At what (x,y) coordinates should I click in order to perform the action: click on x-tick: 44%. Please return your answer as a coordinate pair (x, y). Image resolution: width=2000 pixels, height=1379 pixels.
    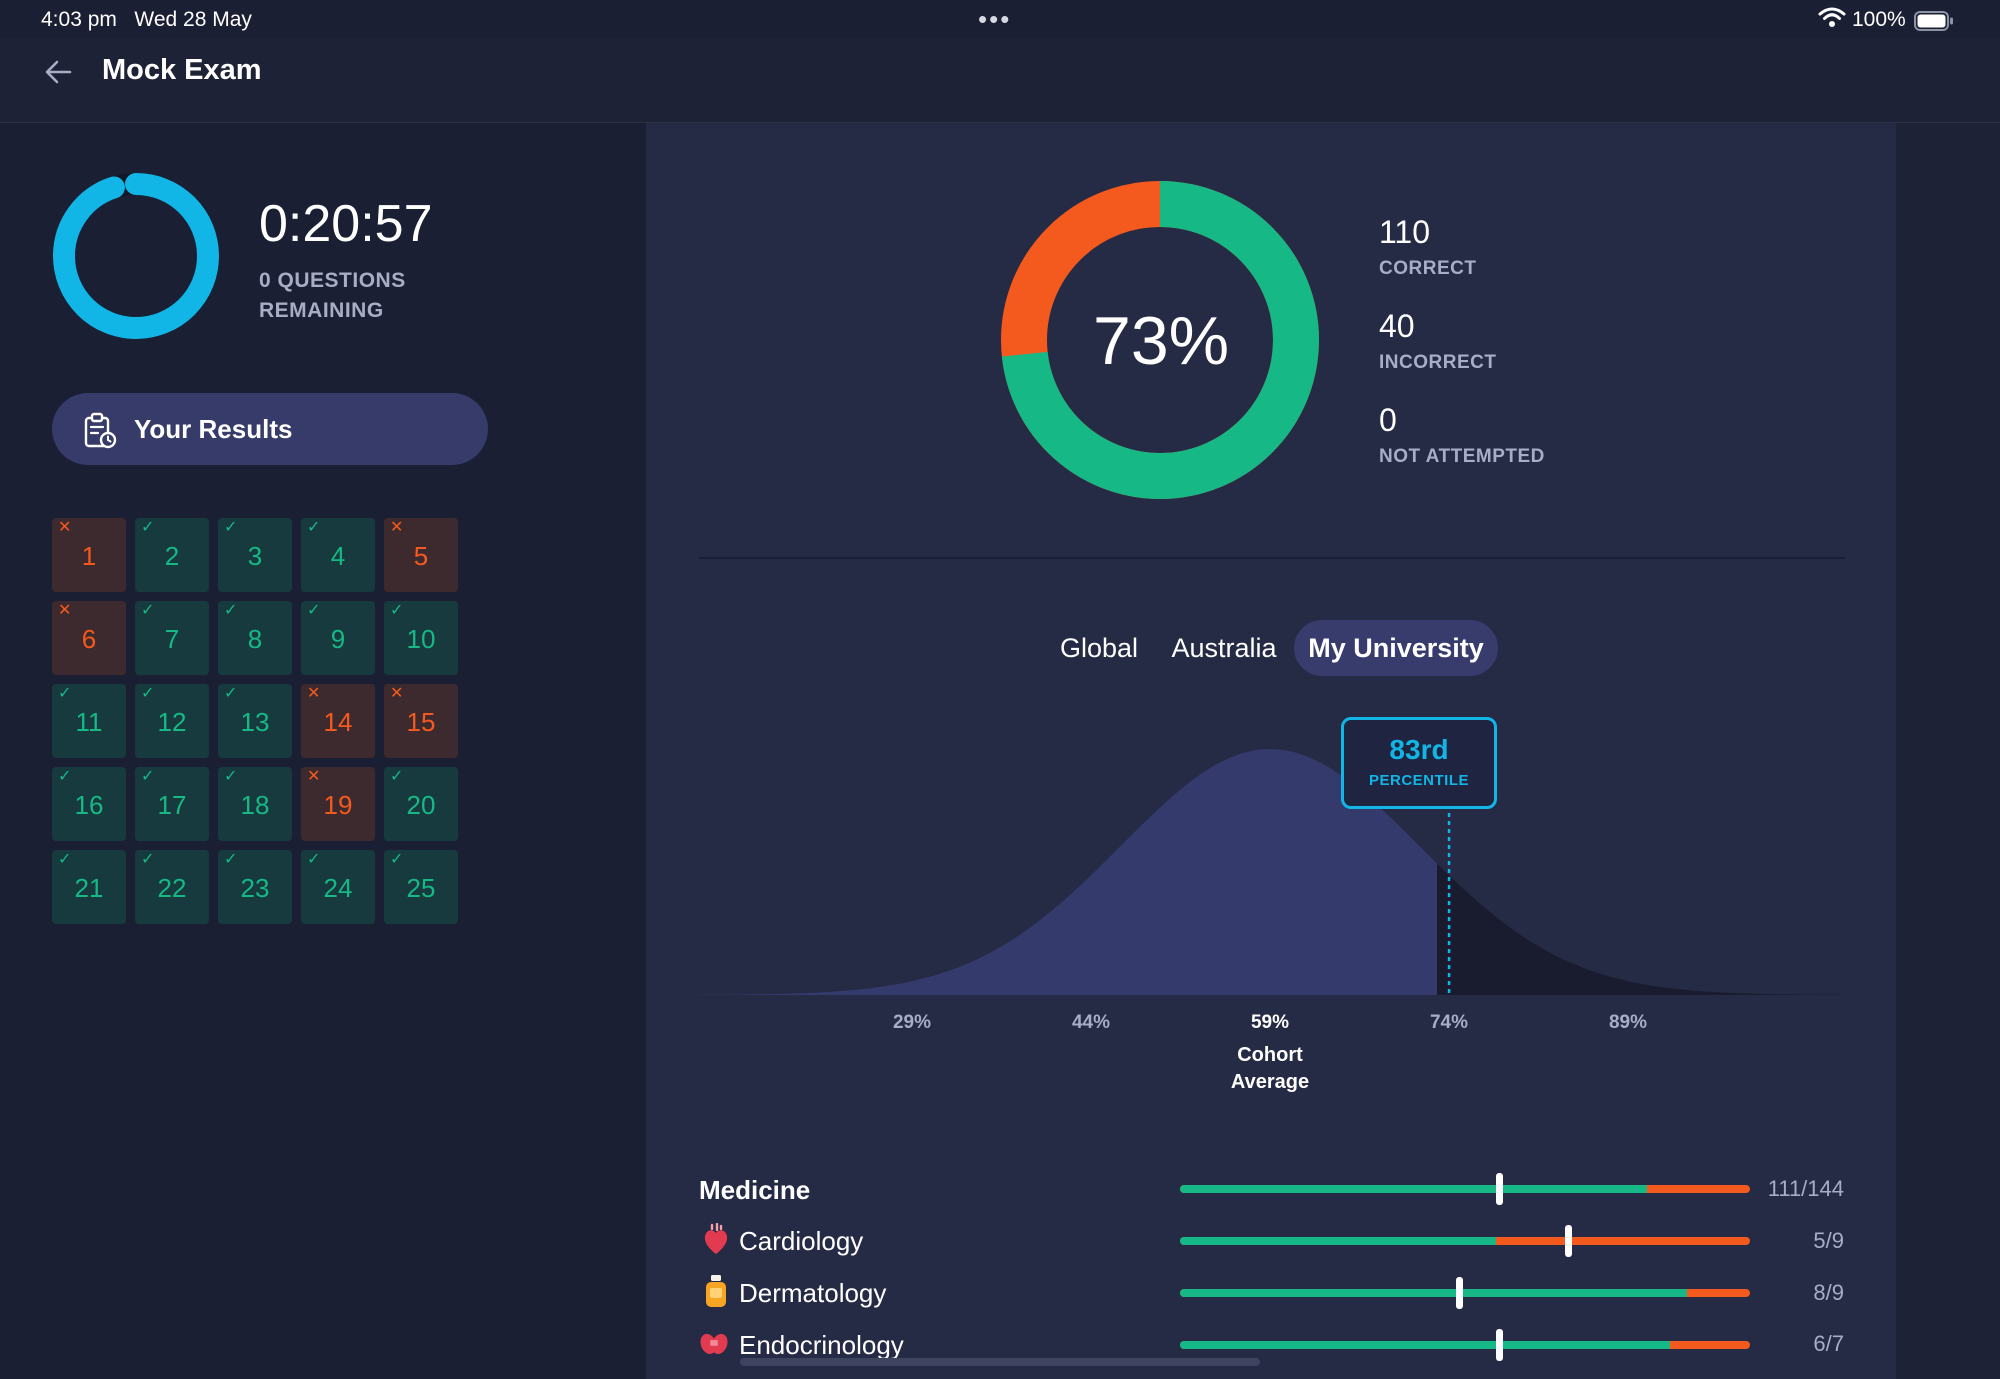
    Looking at the image, I should click on (1091, 1022).